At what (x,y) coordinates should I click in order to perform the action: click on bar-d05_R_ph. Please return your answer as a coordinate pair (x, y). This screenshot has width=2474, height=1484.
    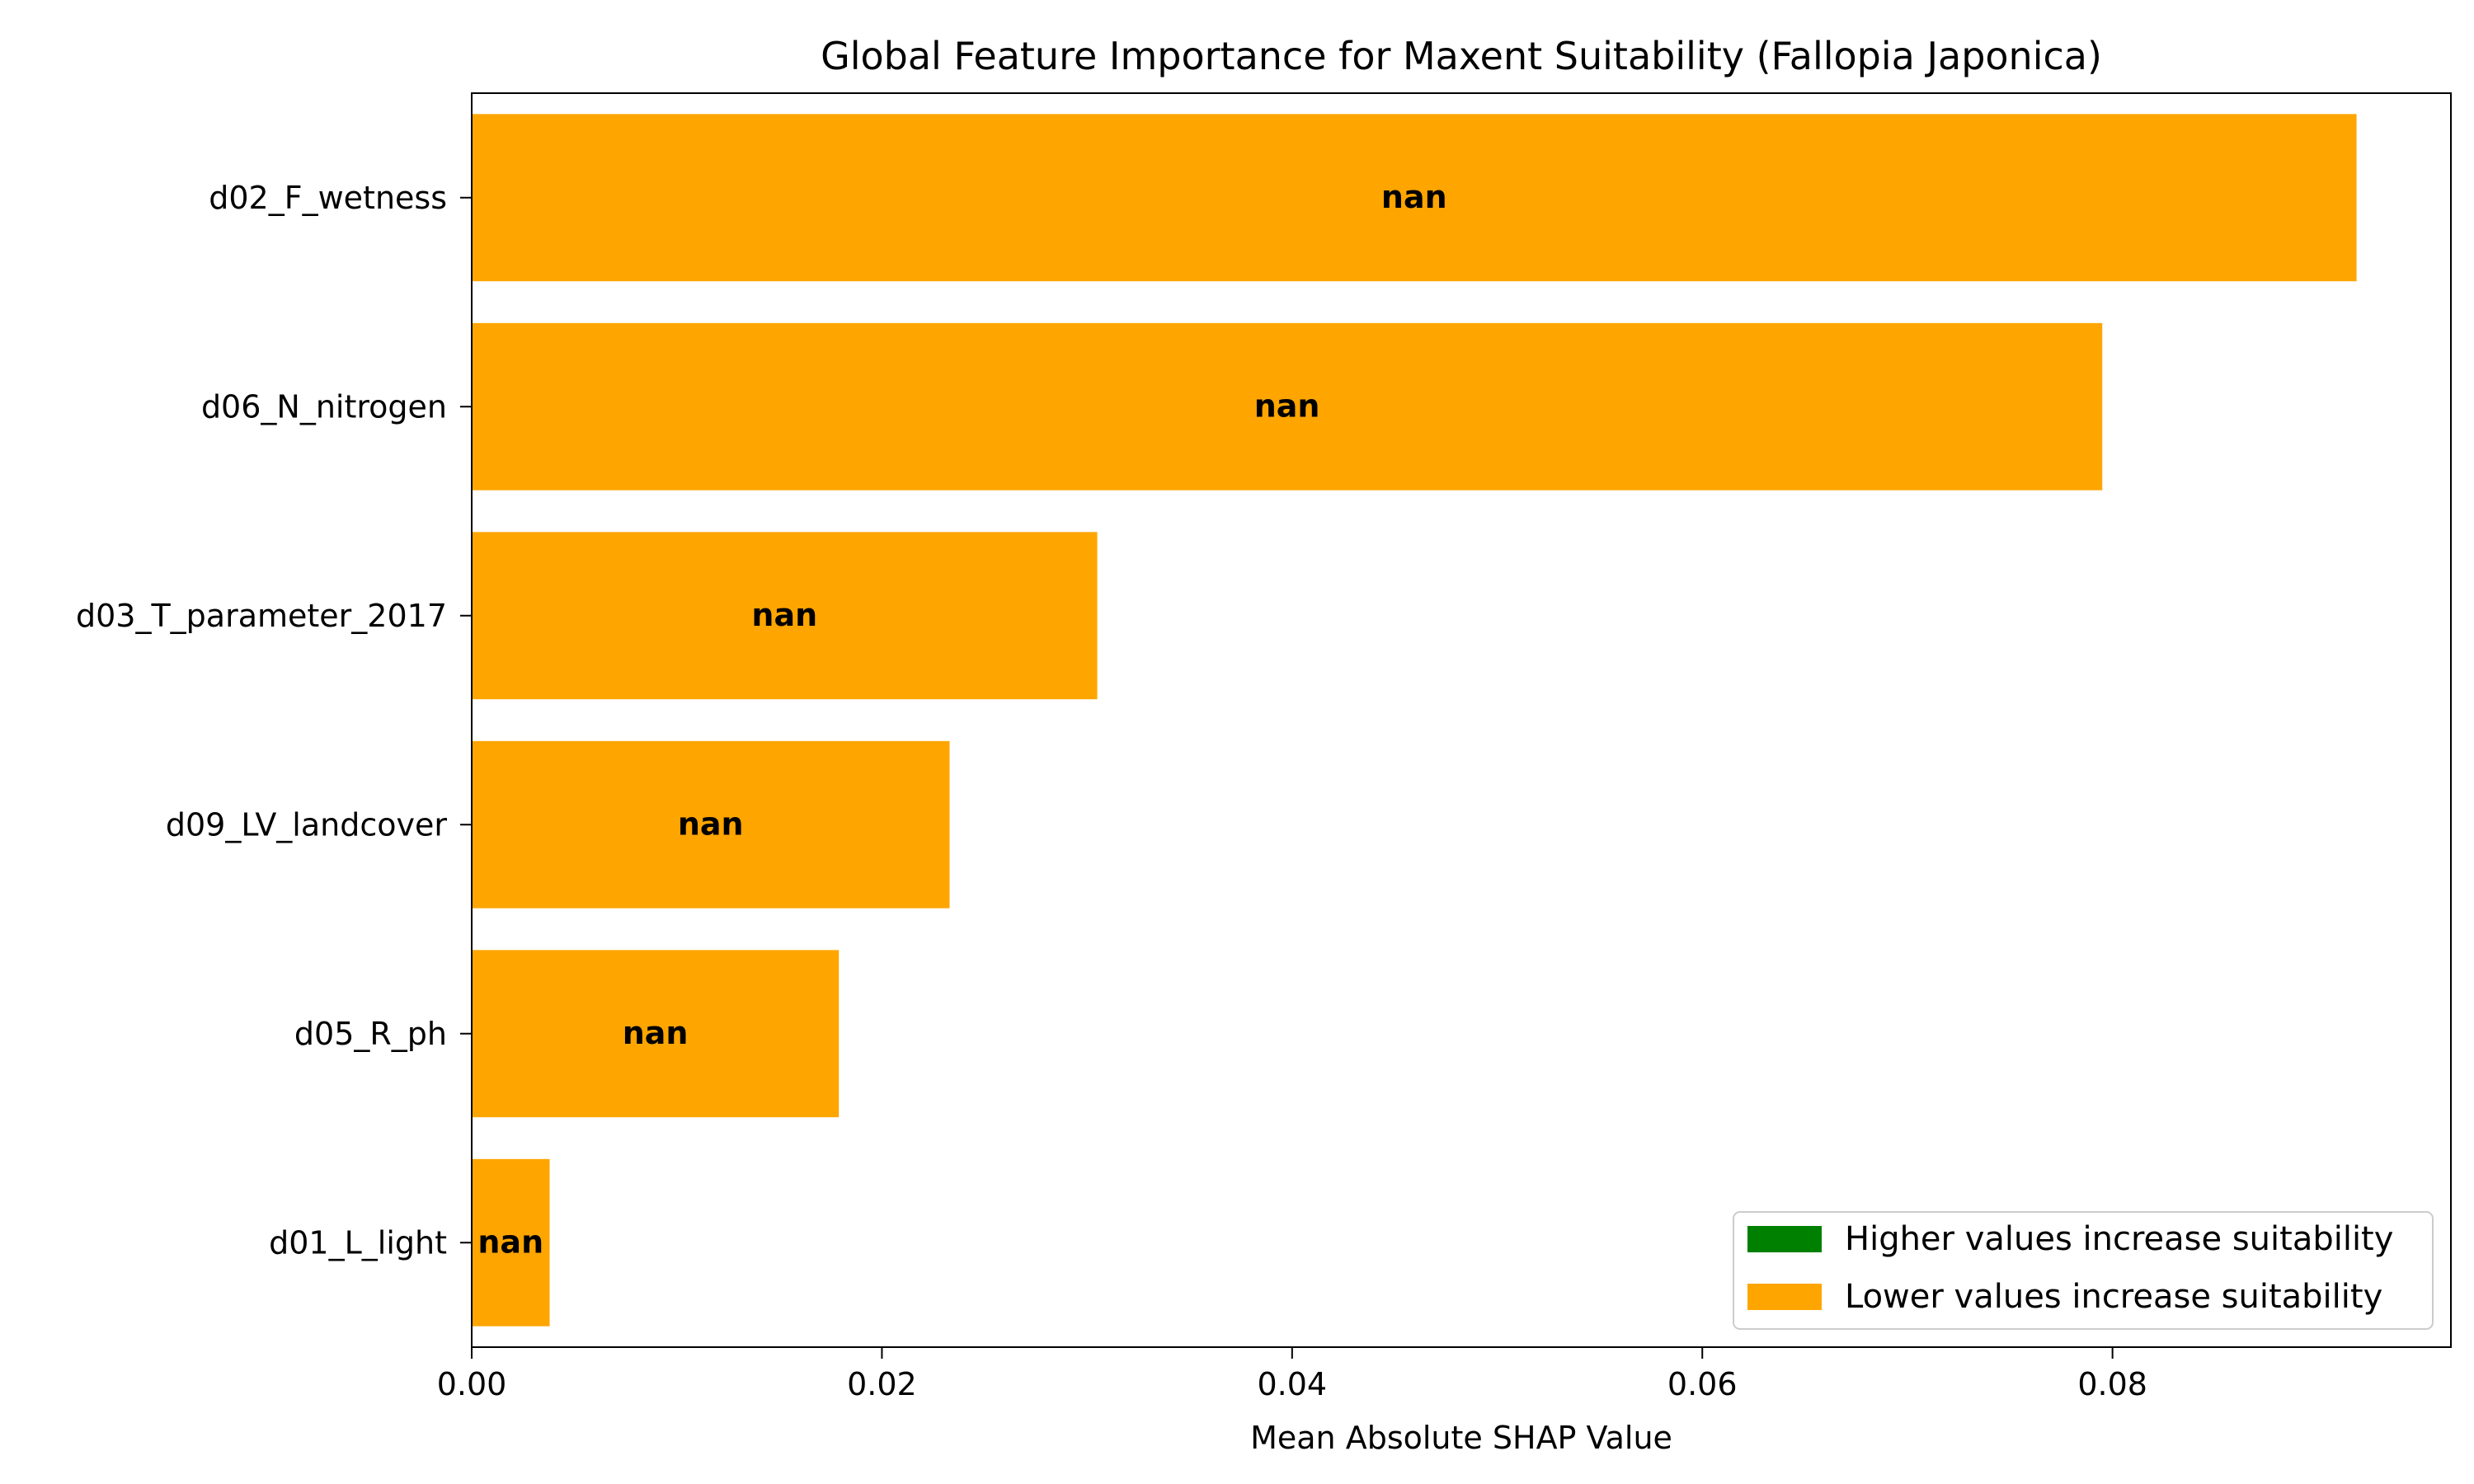
    Looking at the image, I should click on (656, 1034).